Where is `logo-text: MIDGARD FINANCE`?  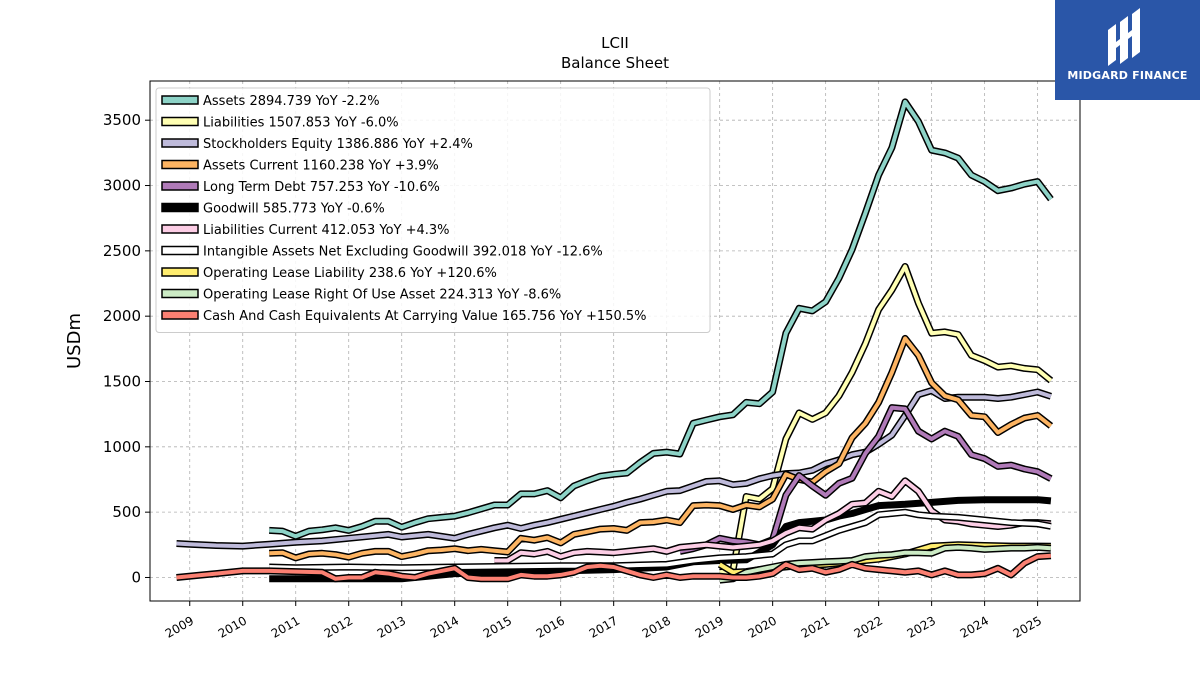 logo-text: MIDGARD FINANCE is located at coordinates (1127, 75).